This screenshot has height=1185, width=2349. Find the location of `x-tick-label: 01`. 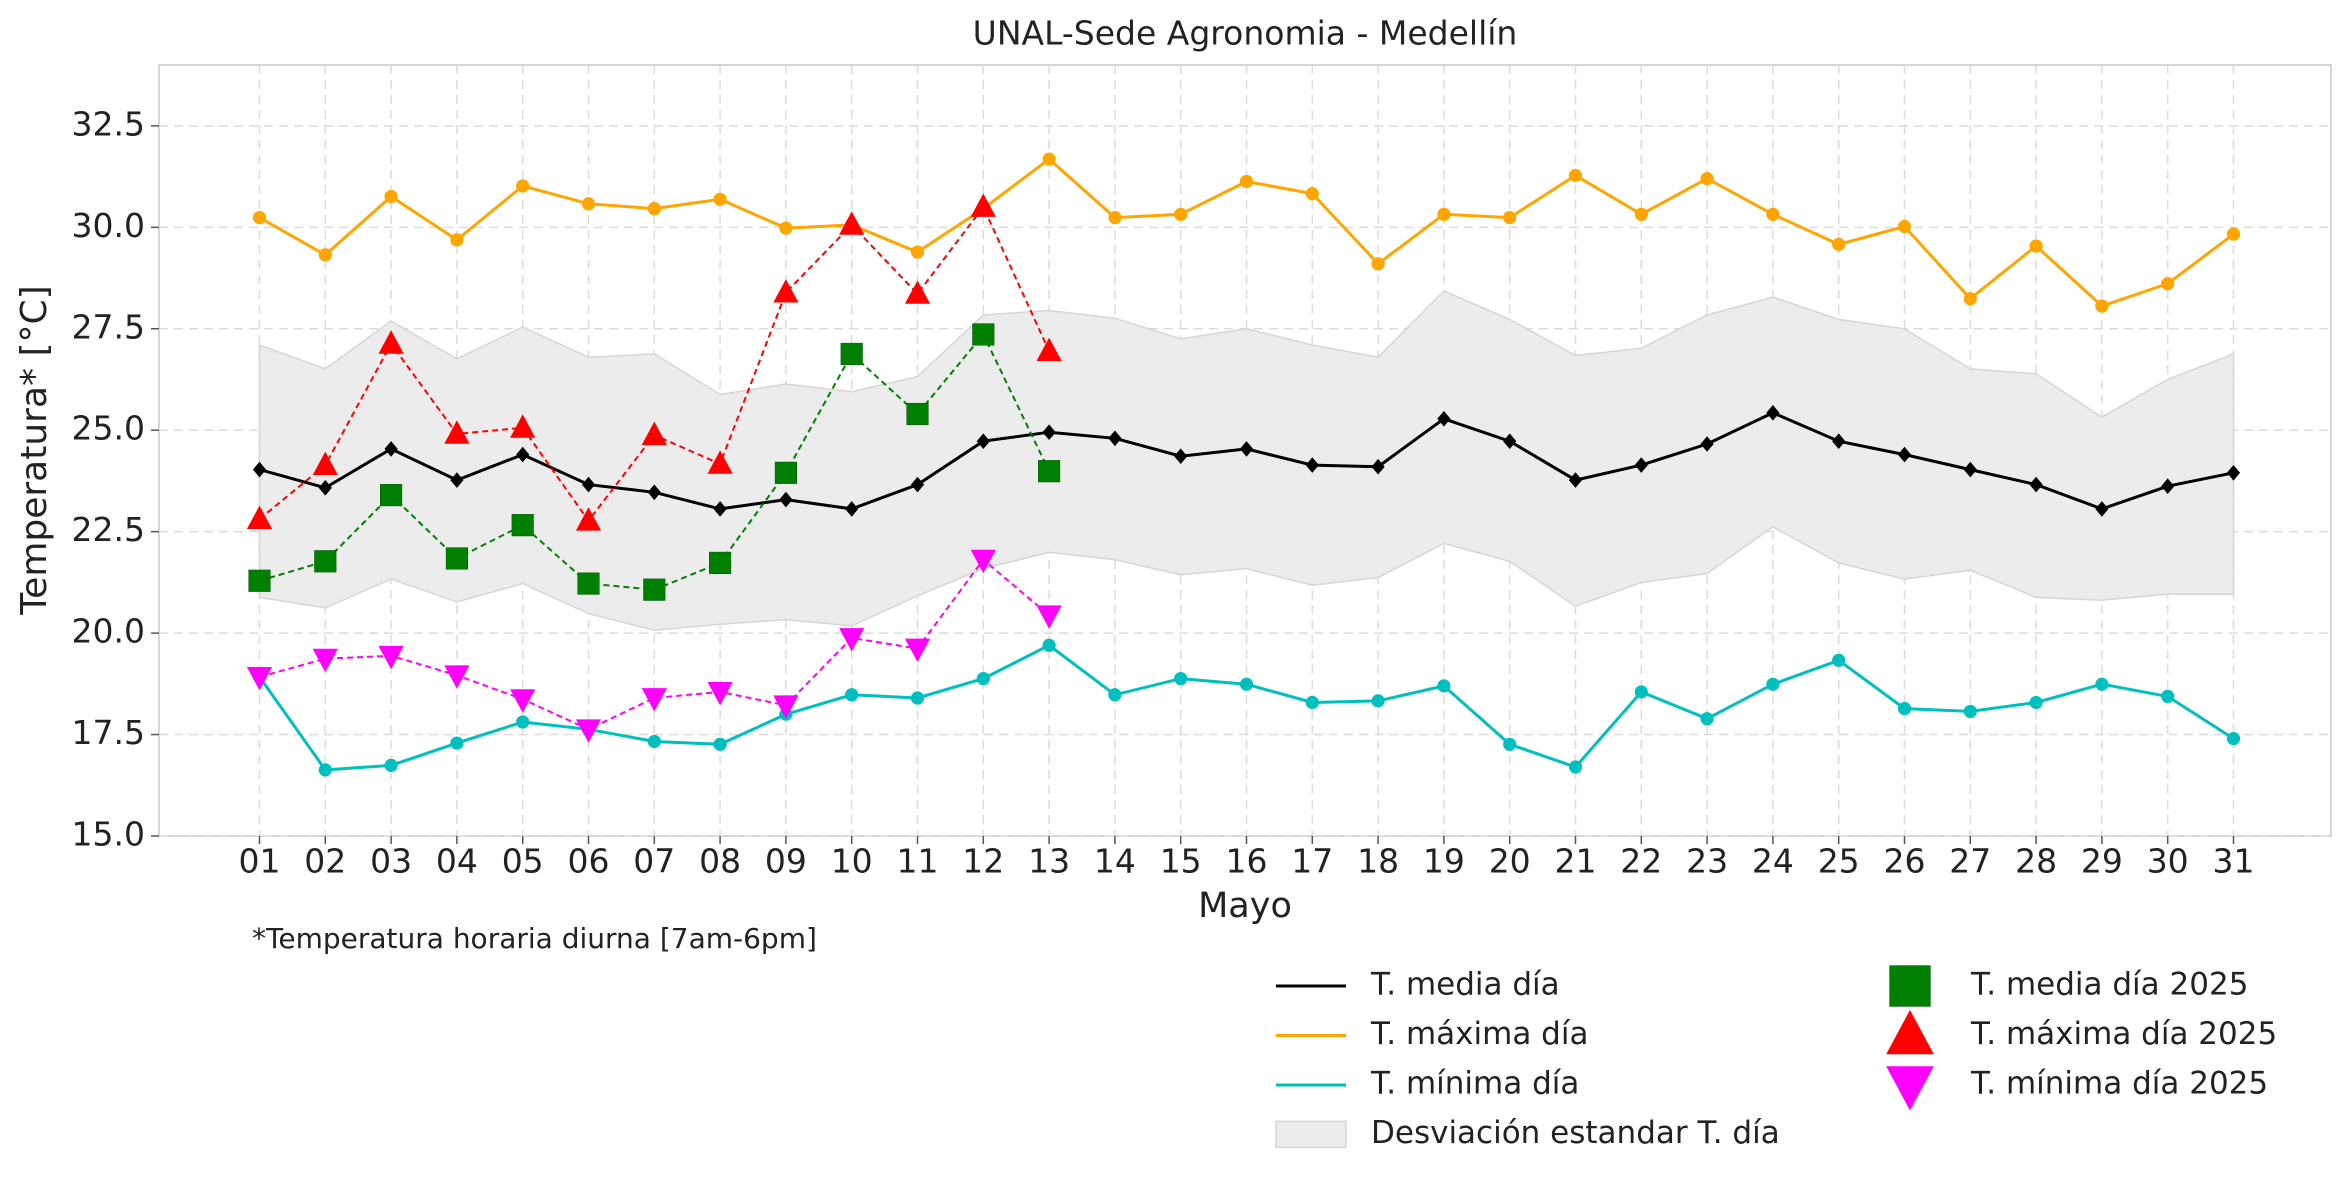

x-tick-label: 01 is located at coordinates (260, 861).